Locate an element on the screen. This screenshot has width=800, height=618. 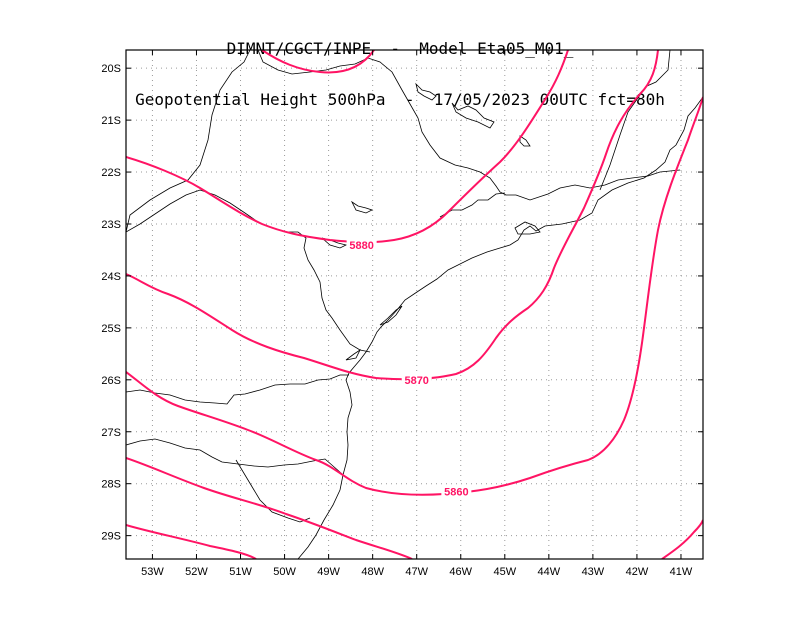
lon-label: 46W is located at coordinates (460, 572).